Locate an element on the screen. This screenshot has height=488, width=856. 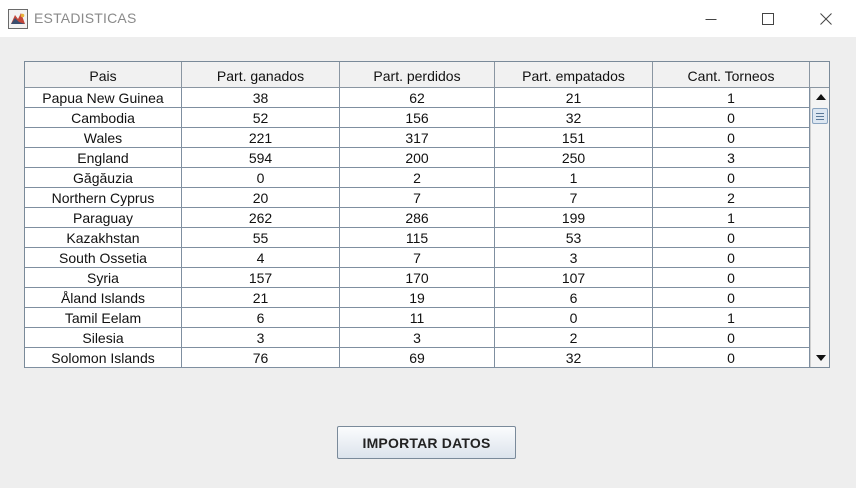
table-row: Paraguay 262 286 199 1 is located at coordinates (417, 218).